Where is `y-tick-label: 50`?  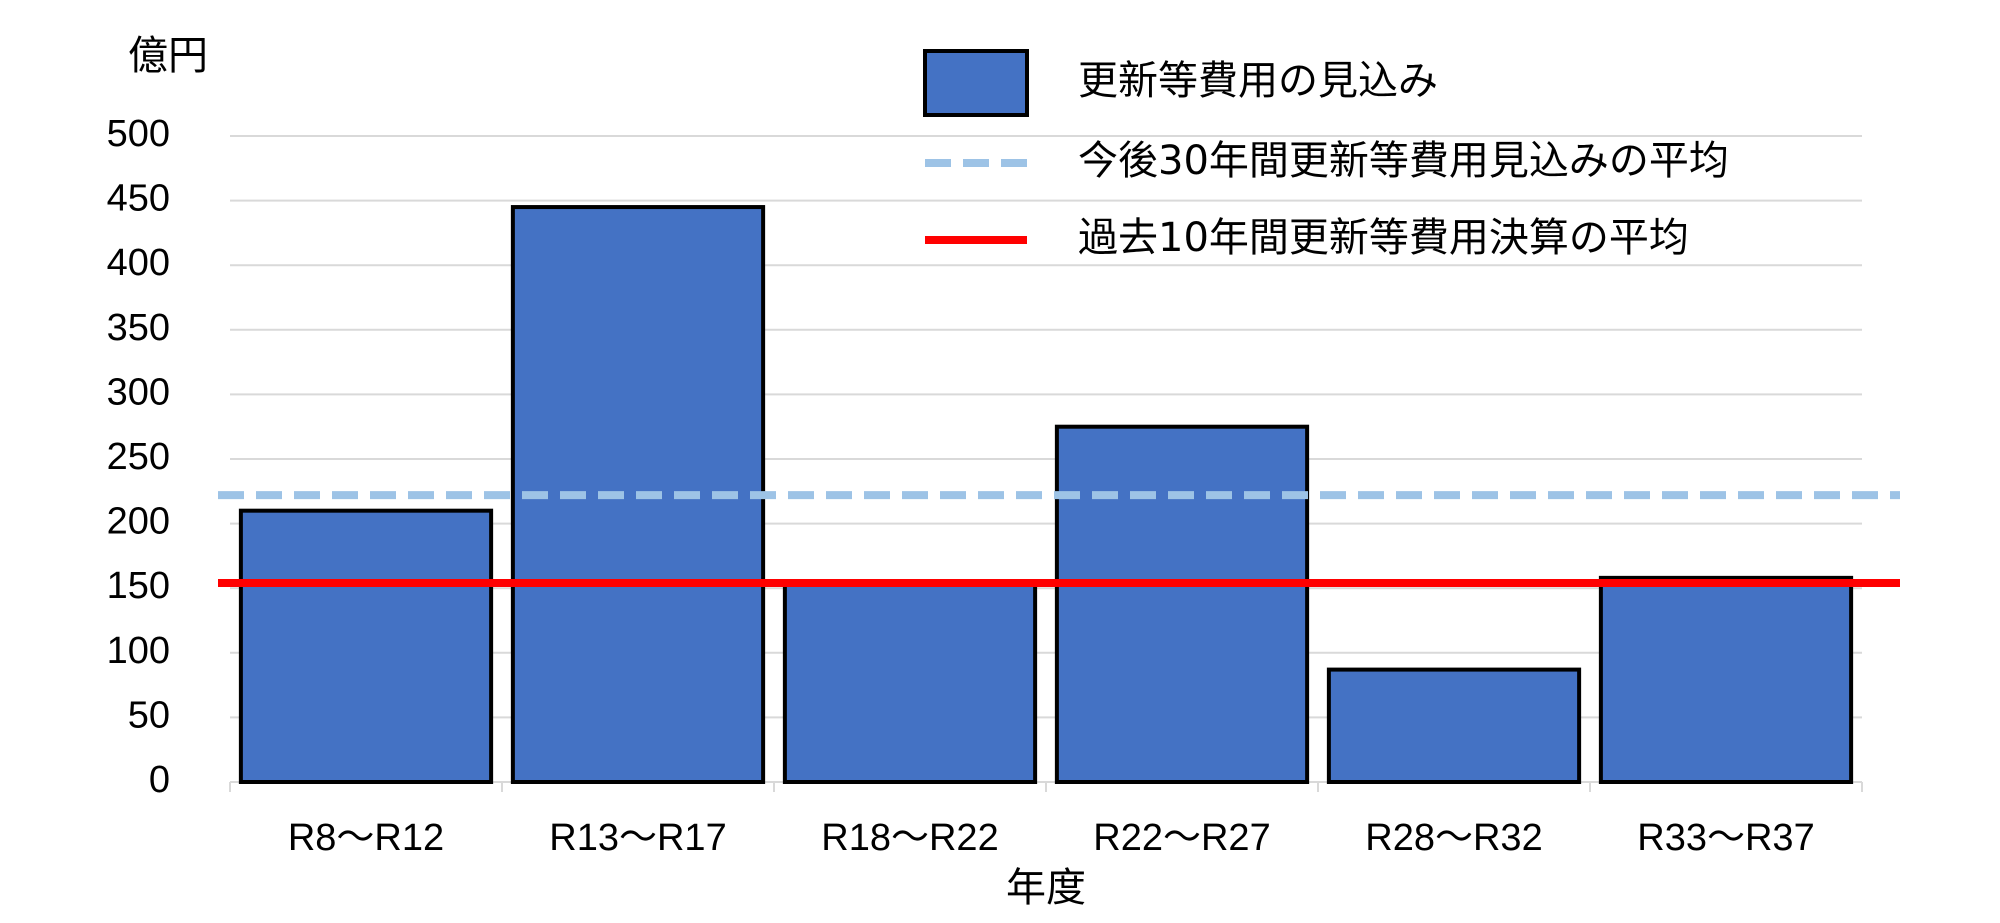 y-tick-label: 50 is located at coordinates (149, 715).